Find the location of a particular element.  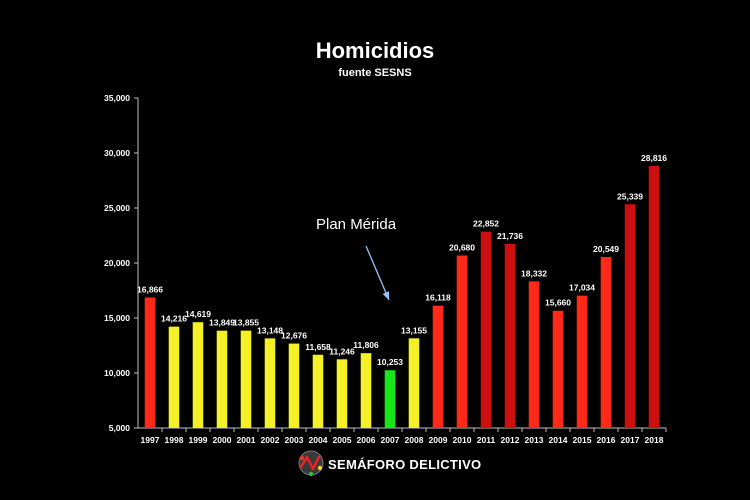

bar-2018 is located at coordinates (654, 297).